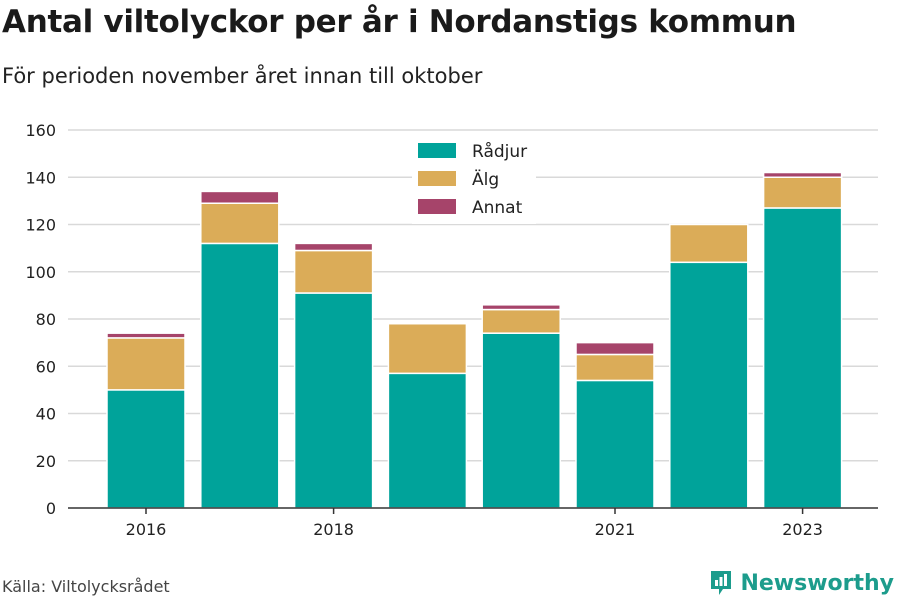  What do you see at coordinates (817, 583) in the screenshot?
I see `brand-name: Newsworthy` at bounding box center [817, 583].